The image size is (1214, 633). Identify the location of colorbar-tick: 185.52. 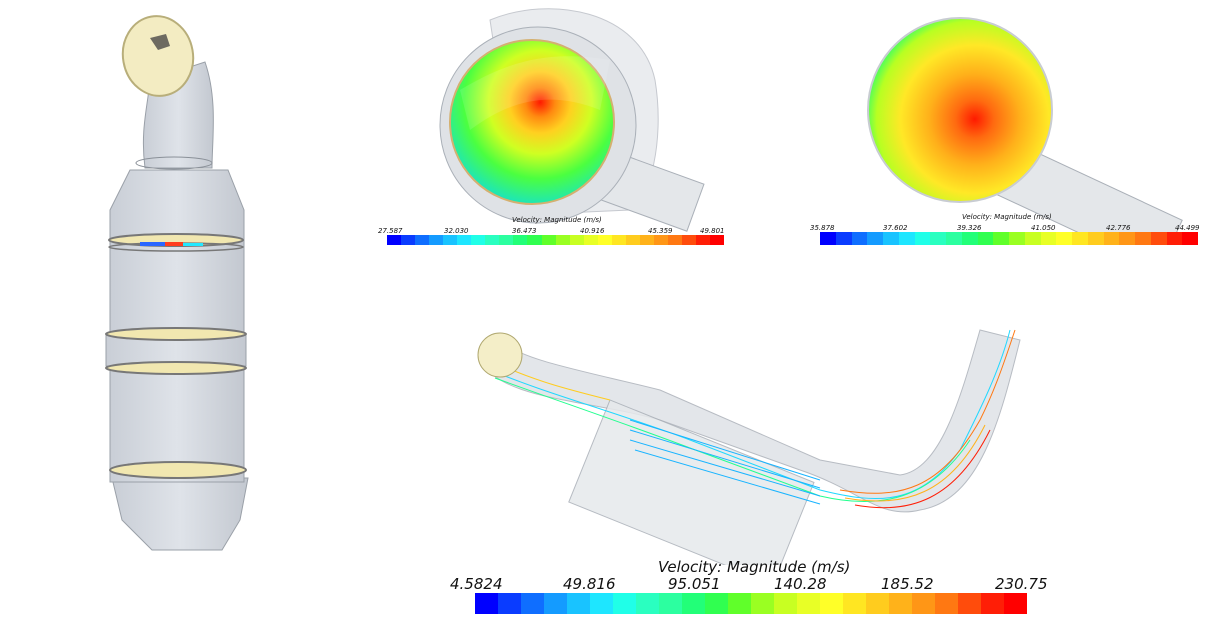
(907, 584).